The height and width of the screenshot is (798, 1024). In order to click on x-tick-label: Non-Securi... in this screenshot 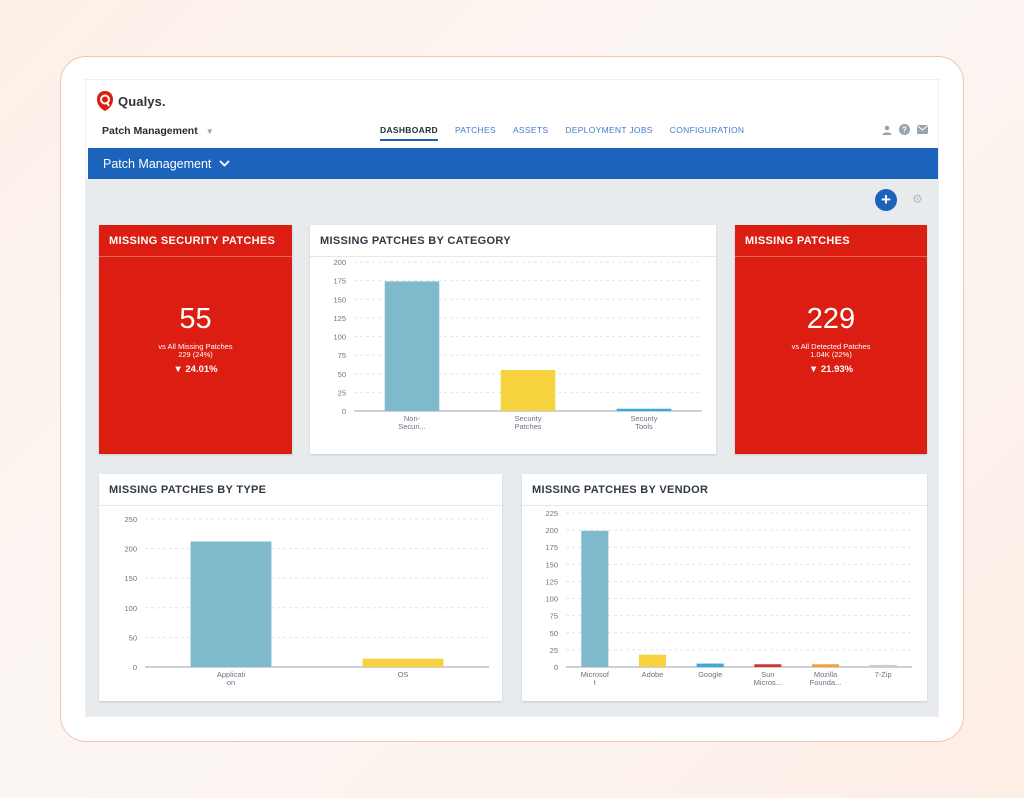, I will do `click(412, 422)`.